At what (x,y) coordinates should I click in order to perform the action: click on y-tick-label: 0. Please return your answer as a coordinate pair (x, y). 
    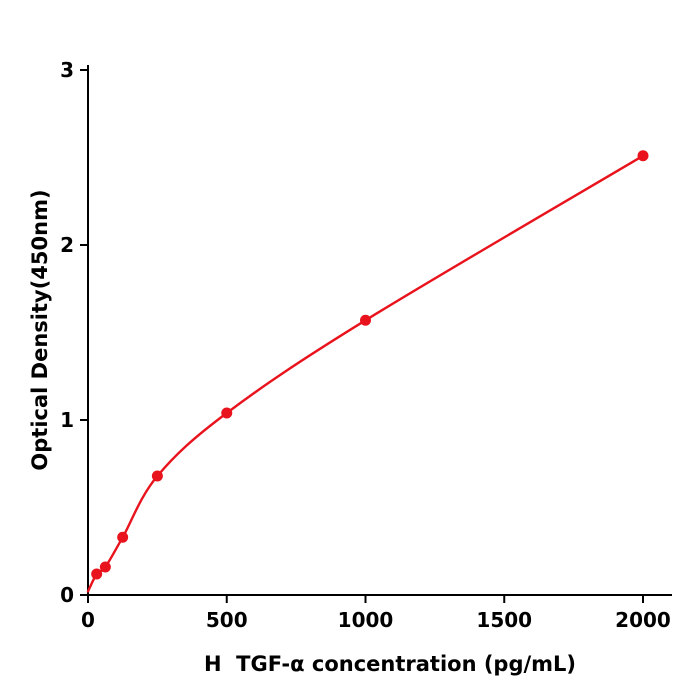
    Looking at the image, I should click on (67, 595).